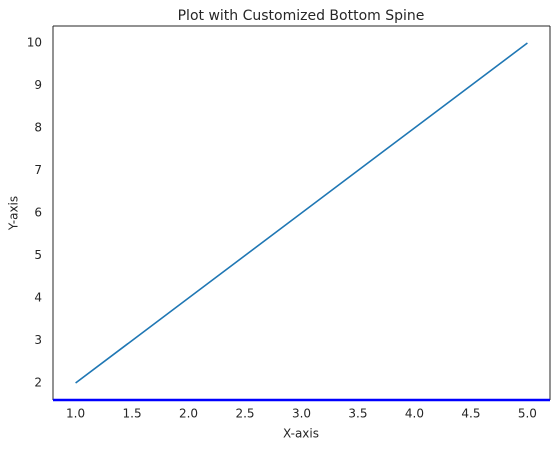 The height and width of the screenshot is (449, 558). What do you see at coordinates (38, 383) in the screenshot?
I see `y-tick-label: 2` at bounding box center [38, 383].